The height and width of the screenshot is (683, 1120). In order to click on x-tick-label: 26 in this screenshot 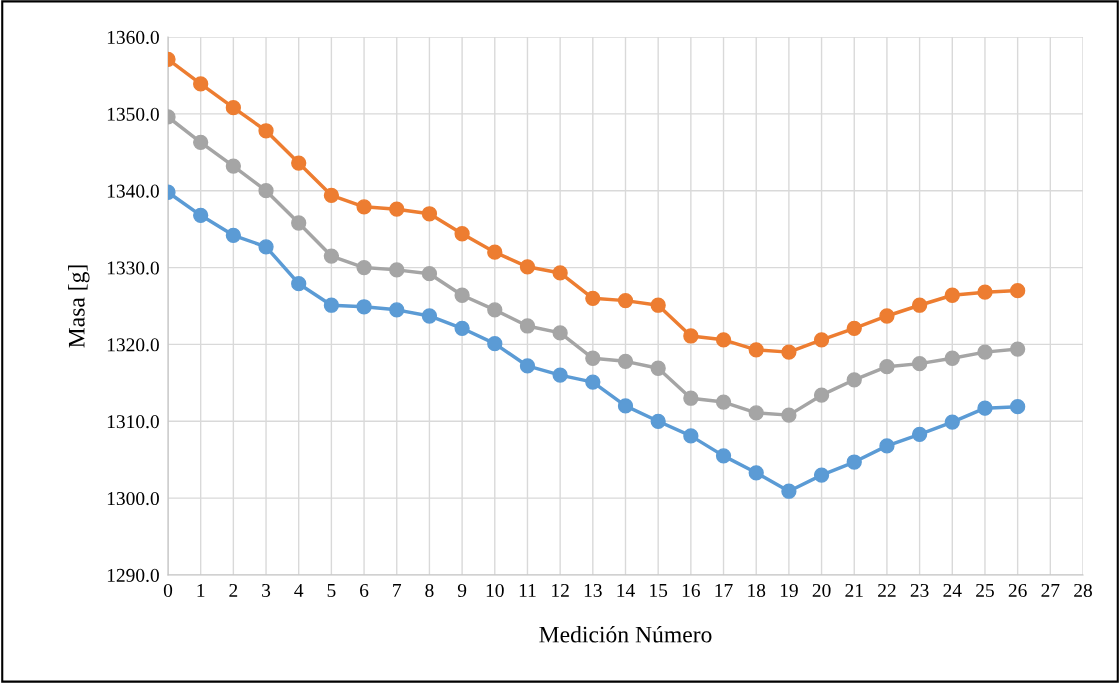, I will do `click(1017, 590)`.